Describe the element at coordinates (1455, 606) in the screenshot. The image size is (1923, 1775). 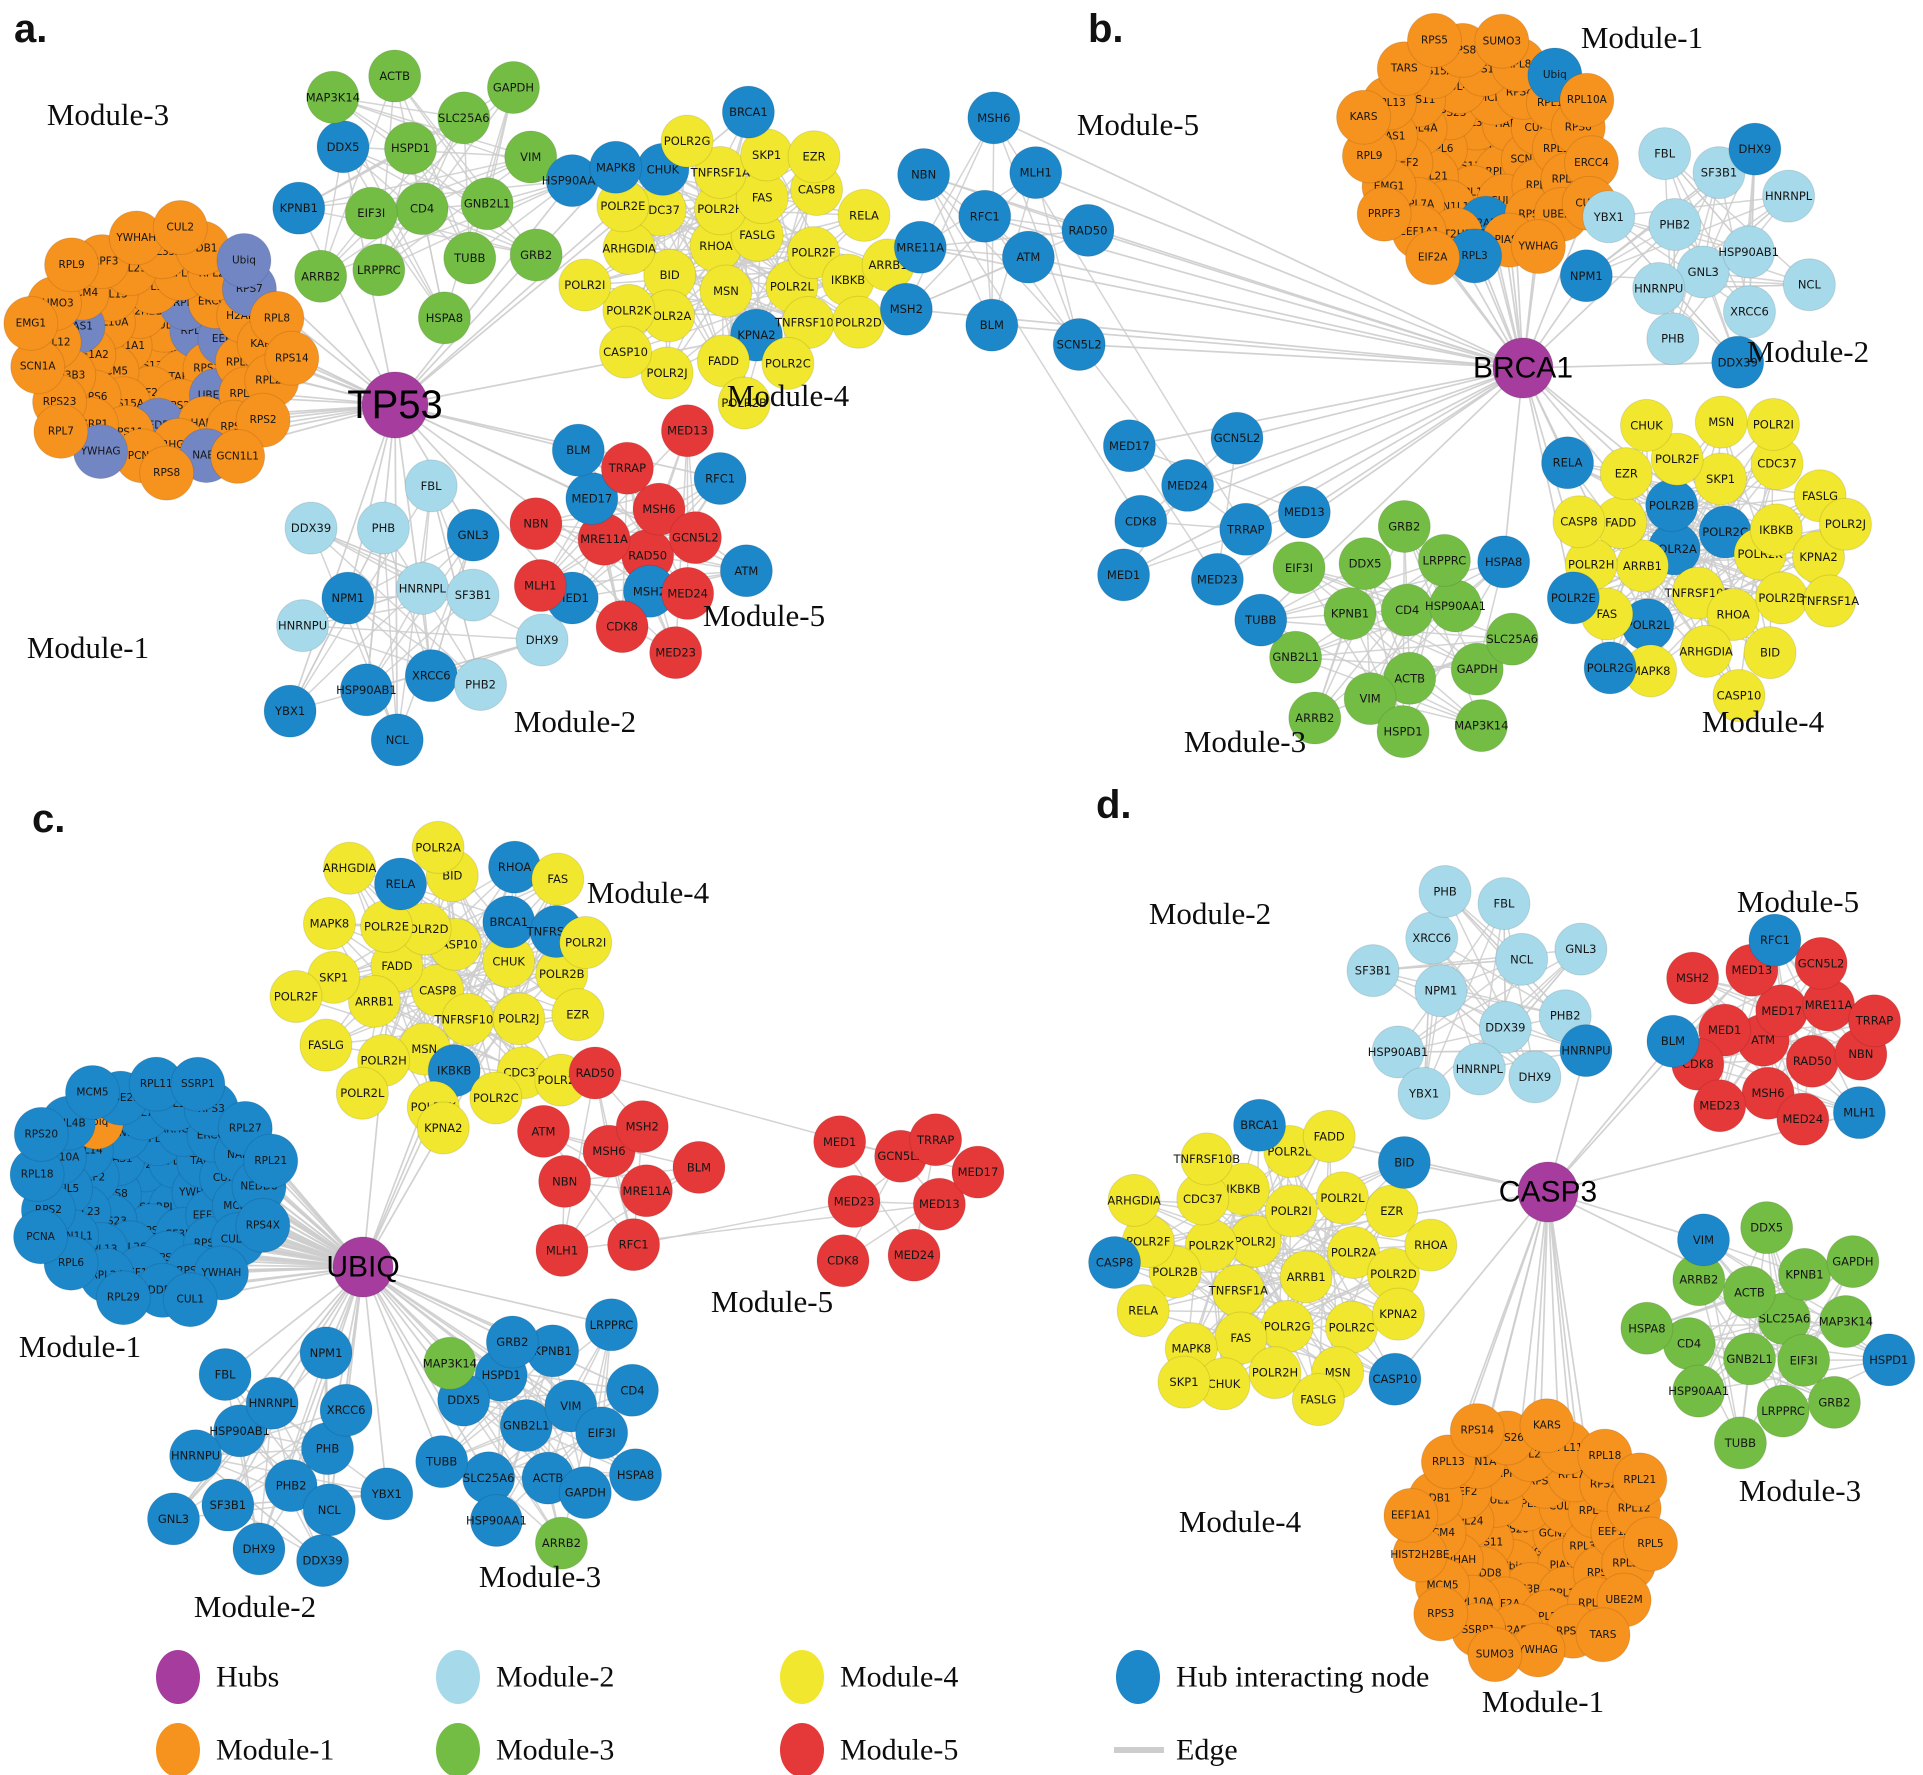
I see `gene-node-label: HSP90AA1` at that location.